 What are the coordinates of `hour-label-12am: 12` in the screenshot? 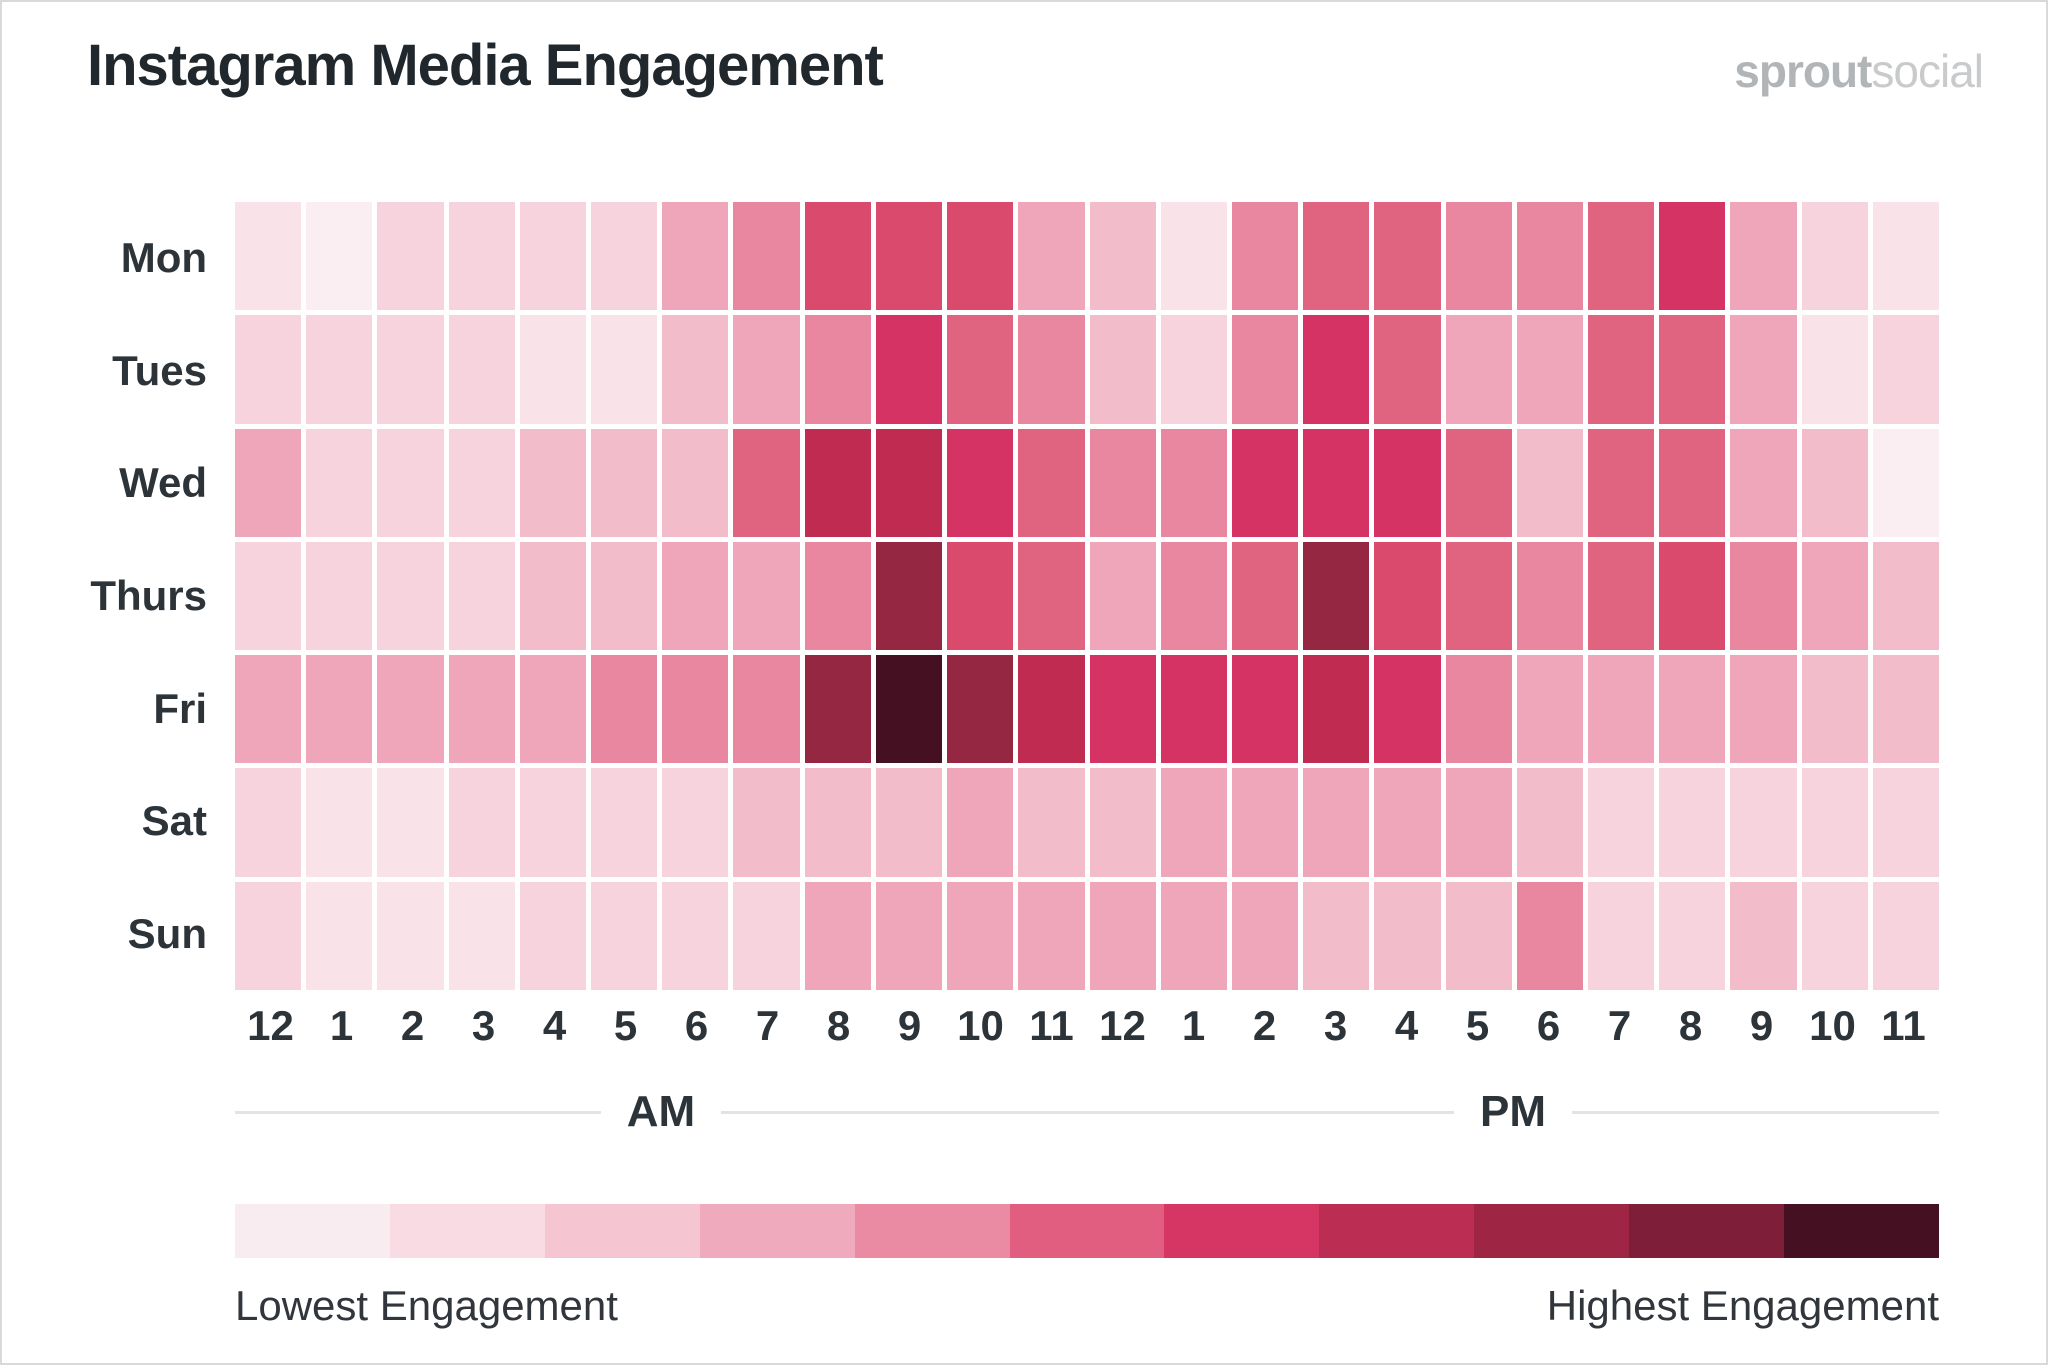 It's located at (270, 1025).